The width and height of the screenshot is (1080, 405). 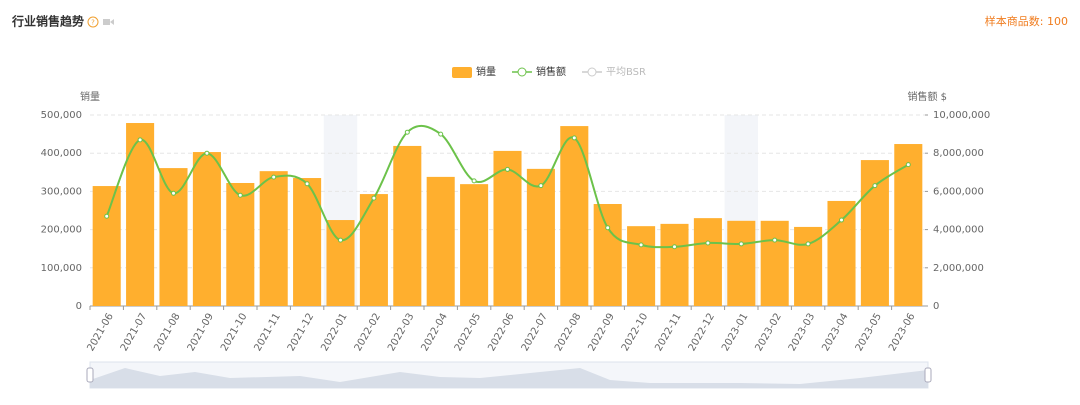 What do you see at coordinates (902, 333) in the screenshot?
I see `x-tick-label: 2023-06` at bounding box center [902, 333].